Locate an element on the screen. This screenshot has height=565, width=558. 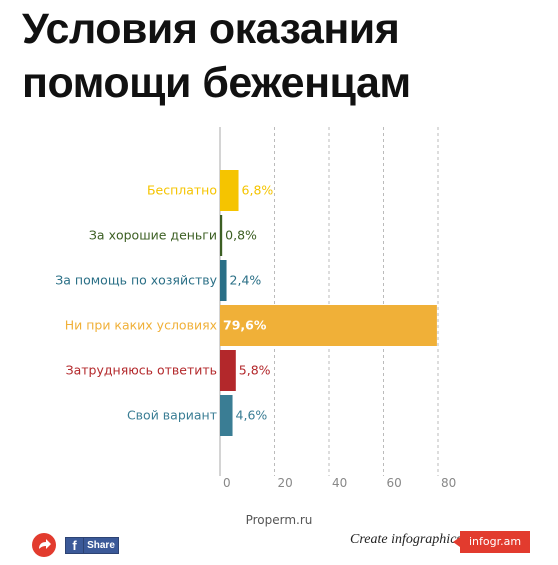
value-label: 2,4% is located at coordinates (246, 280).